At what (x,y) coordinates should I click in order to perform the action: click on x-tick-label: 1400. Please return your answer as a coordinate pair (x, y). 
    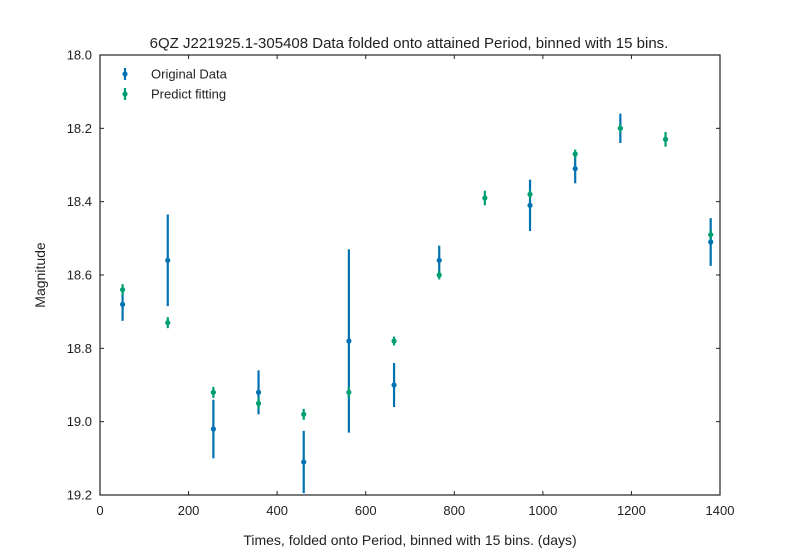
    Looking at the image, I should click on (720, 510).